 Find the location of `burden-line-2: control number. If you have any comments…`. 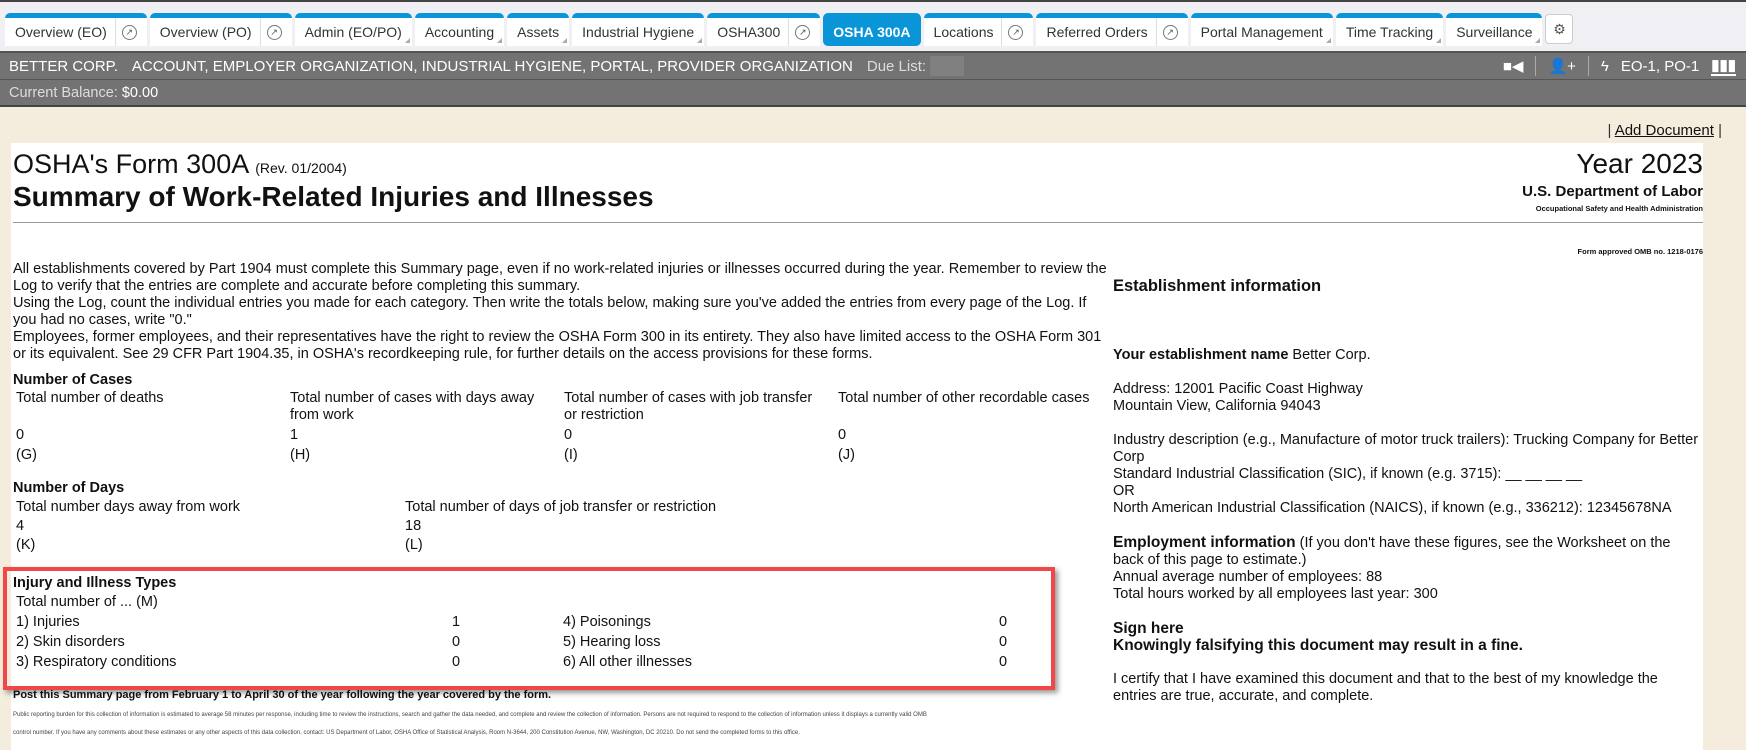

burden-line-2: control number. If you have any comments… is located at coordinates (406, 733).